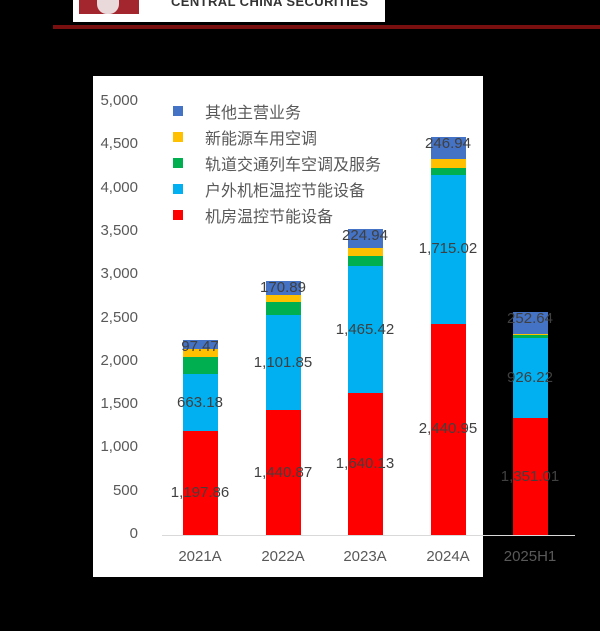  I want to click on bar-2023A, so click(365, 381).